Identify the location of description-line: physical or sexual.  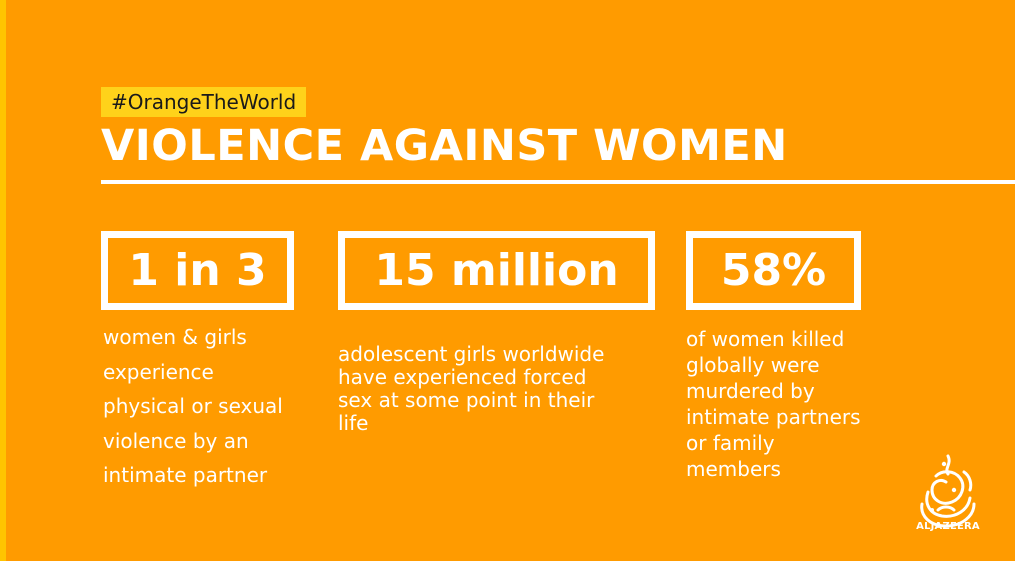
(193, 406).